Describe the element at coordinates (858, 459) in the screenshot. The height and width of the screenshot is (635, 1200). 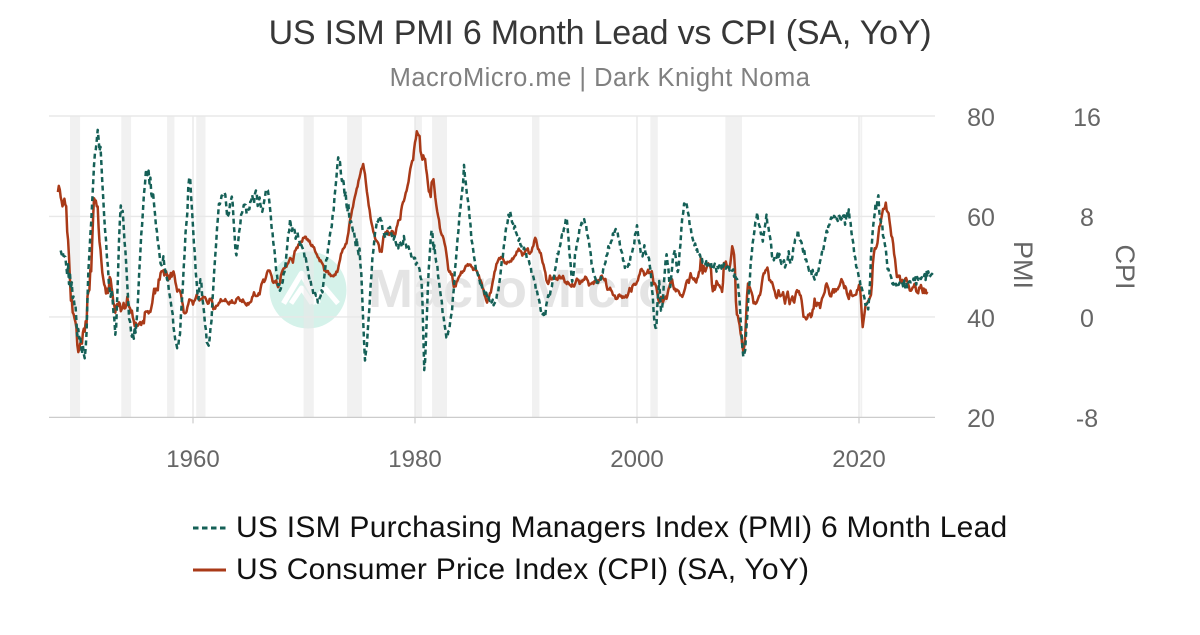
I see `svg-text: 2020` at that location.